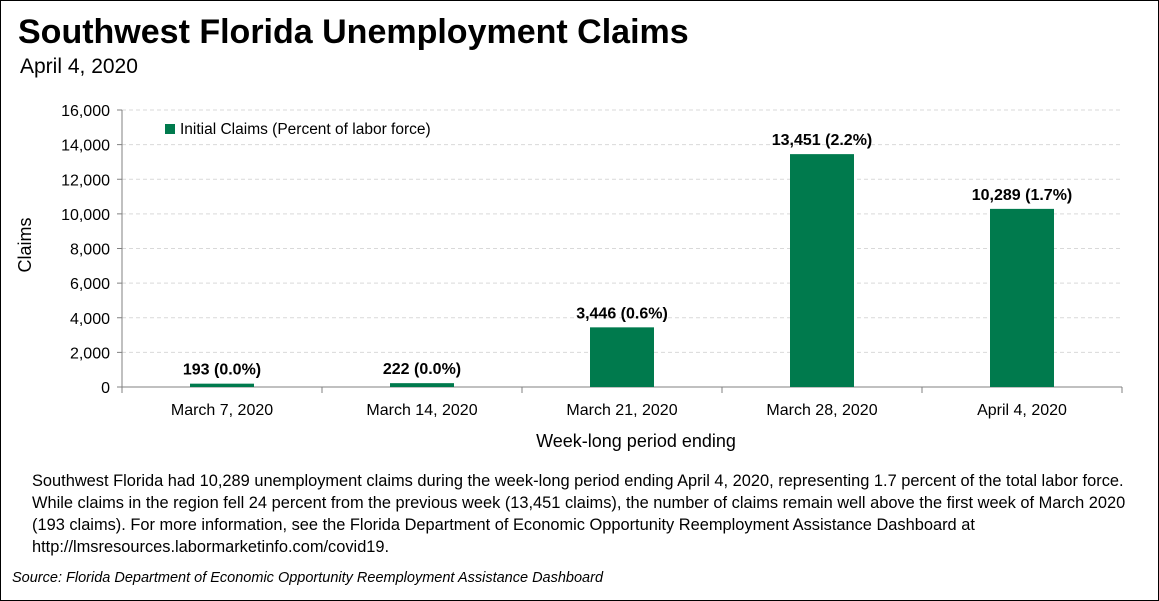 The image size is (1159, 601). I want to click on y-tick-label: 10,000, so click(85, 215).